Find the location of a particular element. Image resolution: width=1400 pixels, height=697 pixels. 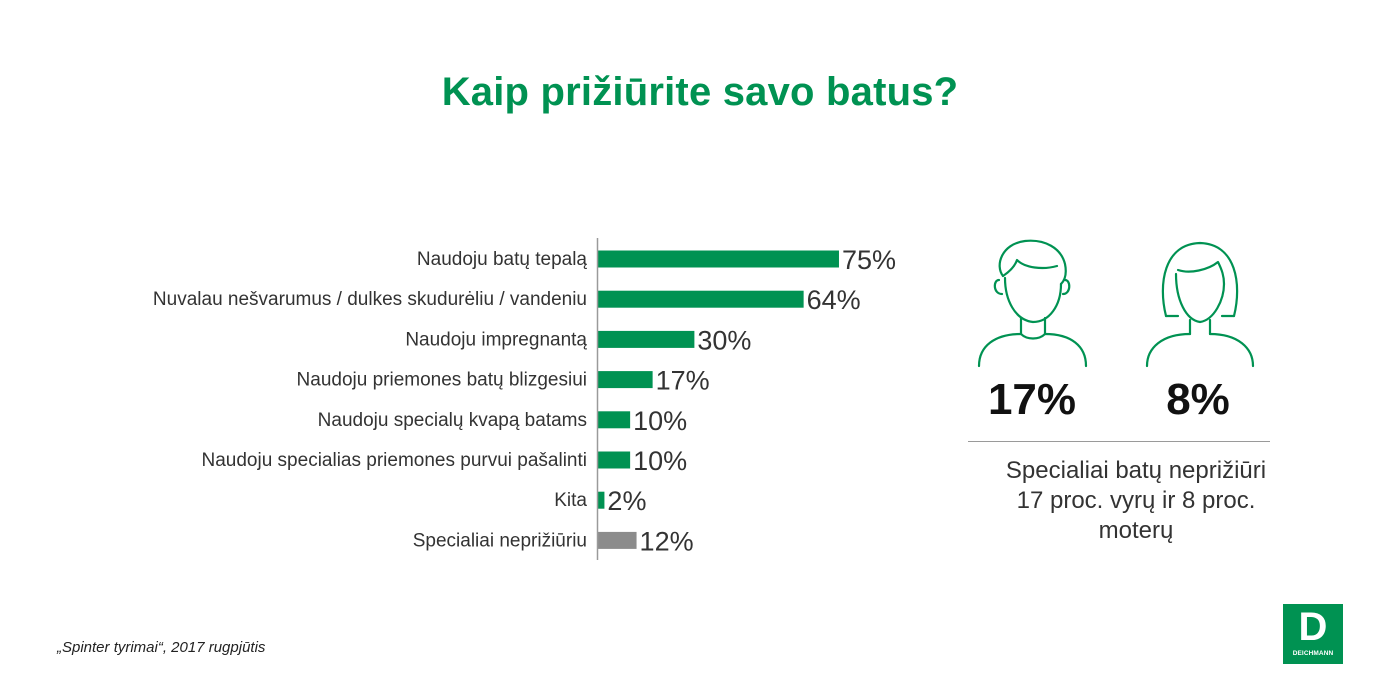

category-label: Naudoju batų tepalą is located at coordinates (502, 259).